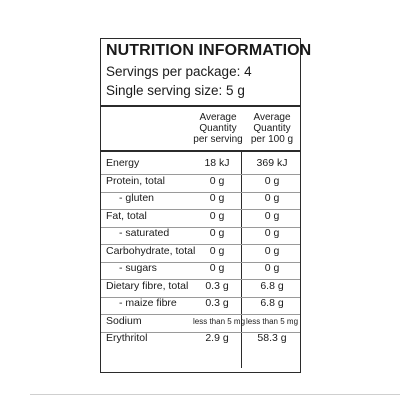  I want to click on value-per-serving: 18 kJ, so click(217, 163).